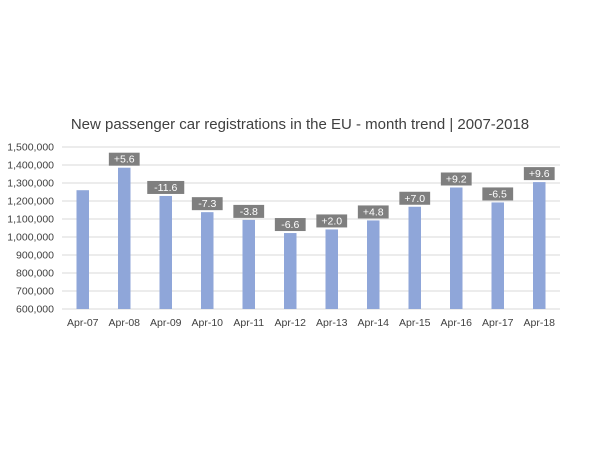  I want to click on data-label: +7.0, so click(414, 199).